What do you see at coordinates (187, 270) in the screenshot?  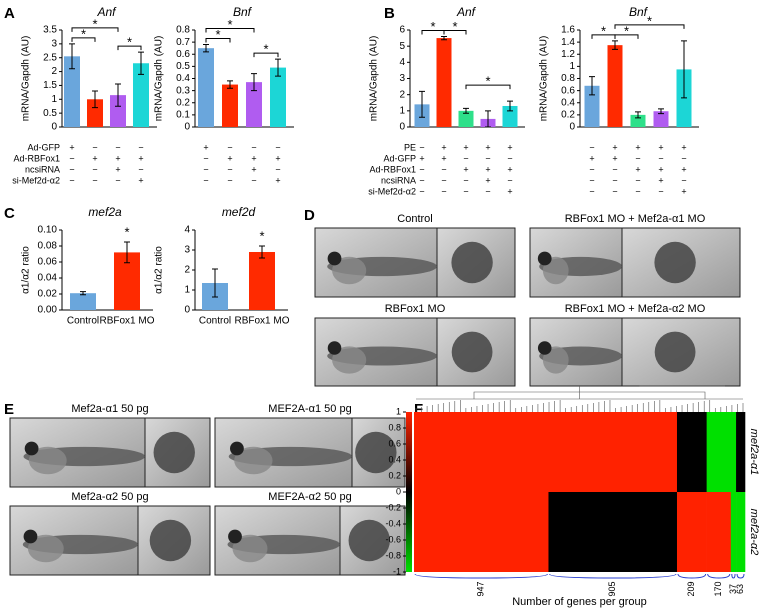 I see `y-tick-label: 2` at bounding box center [187, 270].